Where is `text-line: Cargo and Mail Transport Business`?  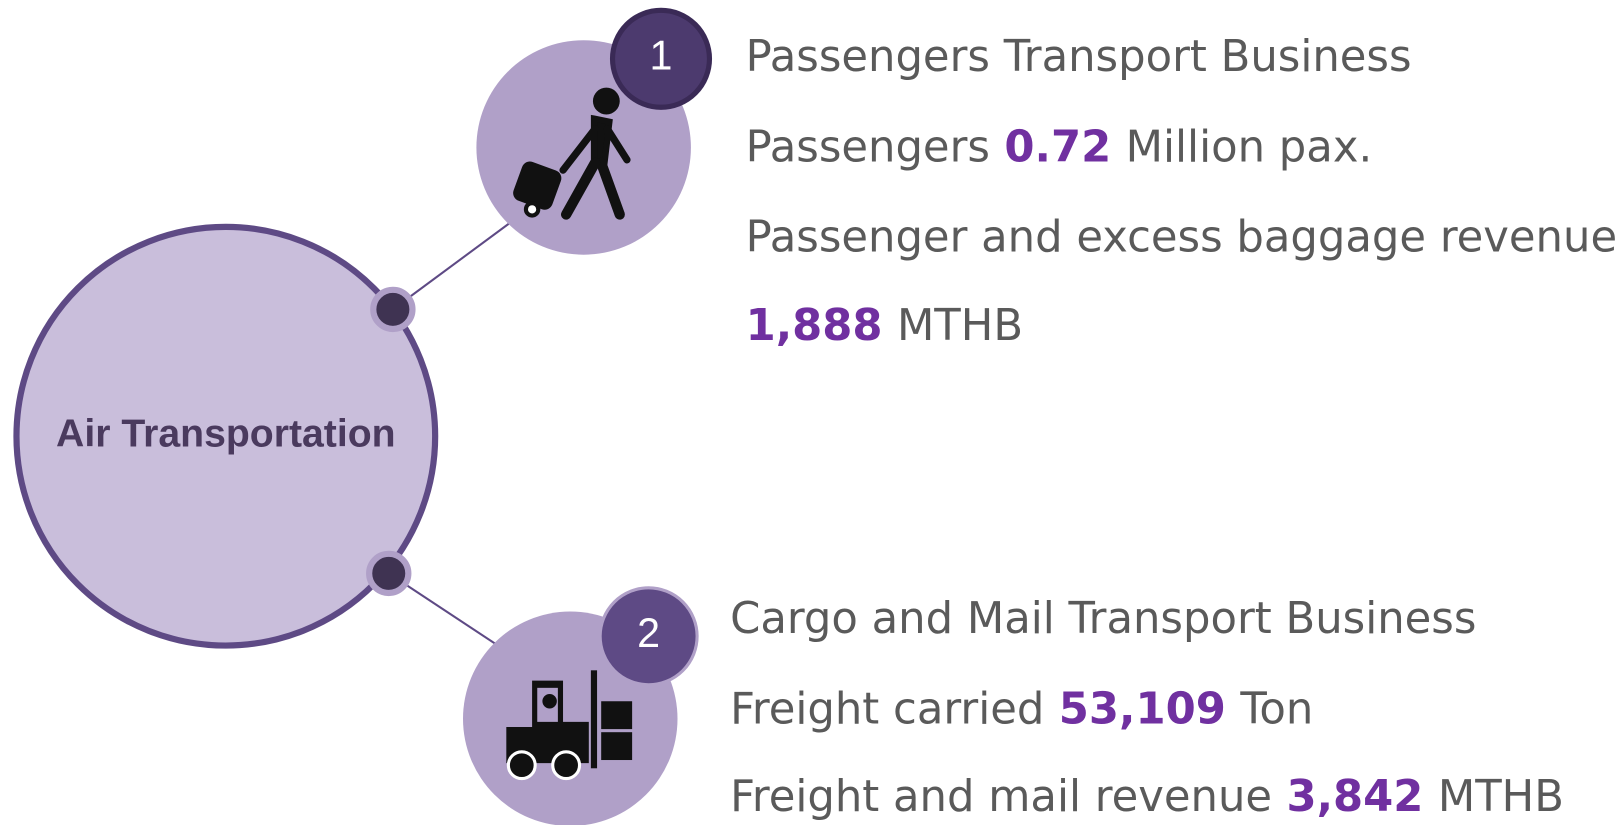 text-line: Cargo and Mail Transport Business is located at coordinates (1103, 618).